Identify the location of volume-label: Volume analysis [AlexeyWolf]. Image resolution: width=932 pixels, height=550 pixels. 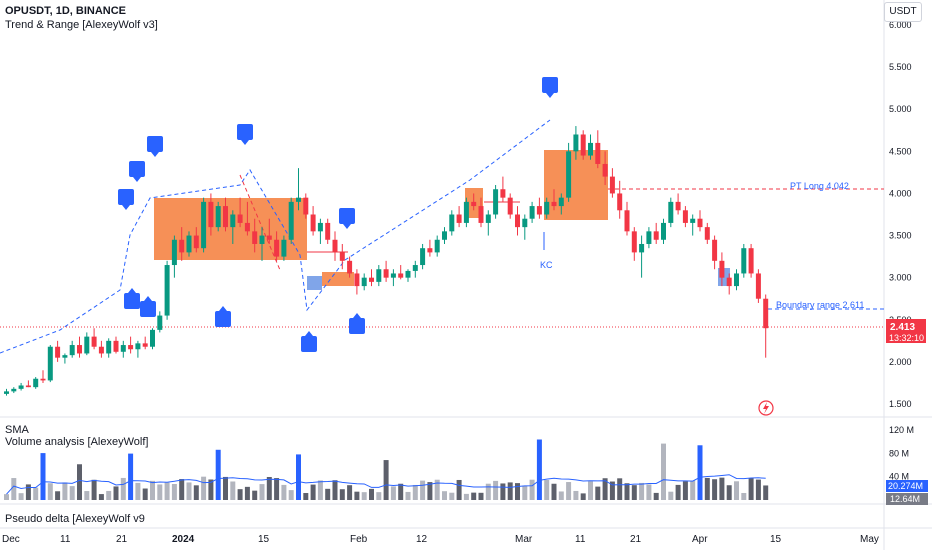
(77, 442).